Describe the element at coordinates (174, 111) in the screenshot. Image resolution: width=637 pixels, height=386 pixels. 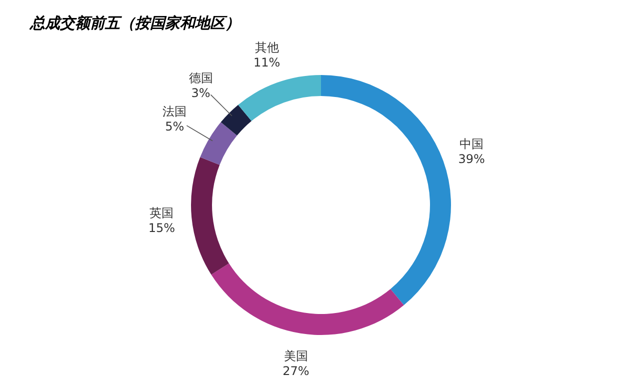
I see `slice-label: 法国` at that location.